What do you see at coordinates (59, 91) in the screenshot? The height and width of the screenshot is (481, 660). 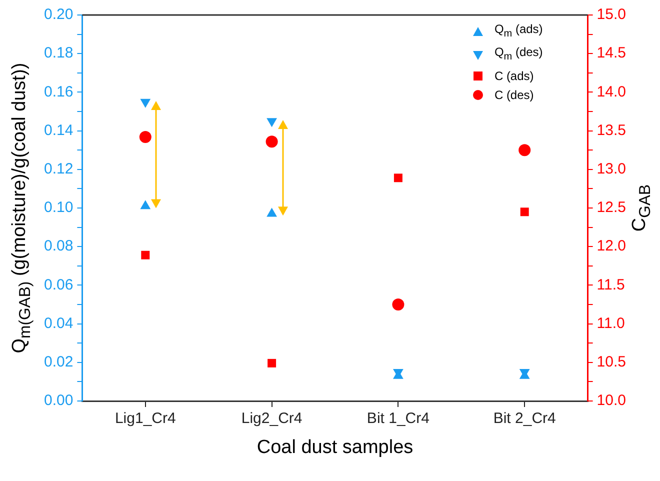 I see `y-tick-label: 0.16` at bounding box center [59, 91].